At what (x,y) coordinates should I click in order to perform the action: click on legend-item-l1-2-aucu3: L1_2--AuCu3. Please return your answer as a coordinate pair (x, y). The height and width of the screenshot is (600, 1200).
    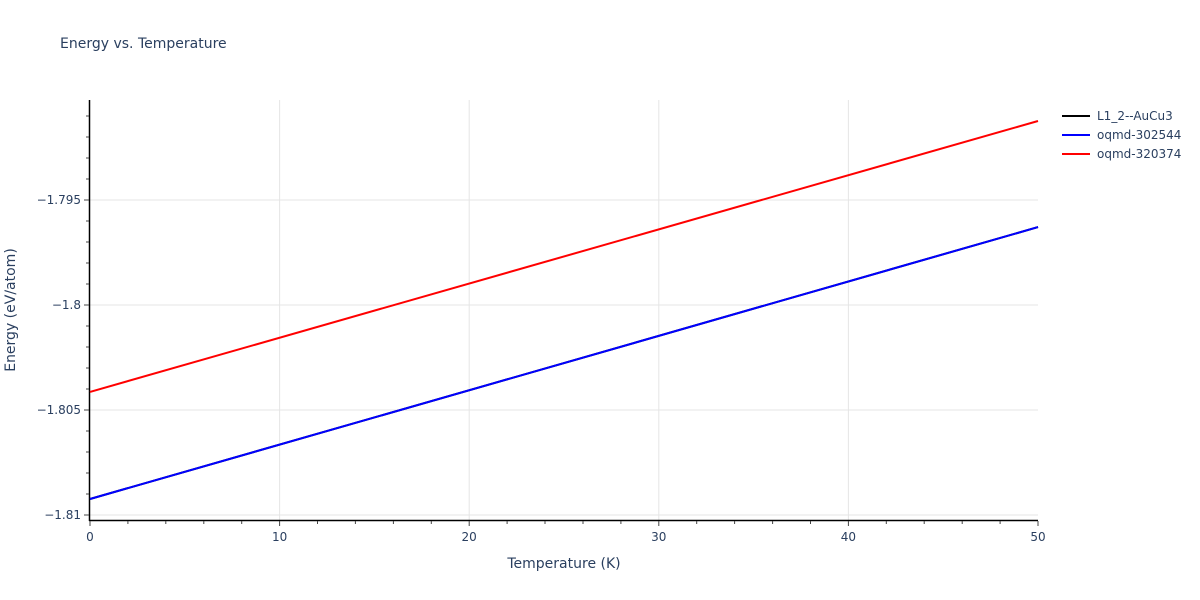
    Looking at the image, I should click on (1121, 115).